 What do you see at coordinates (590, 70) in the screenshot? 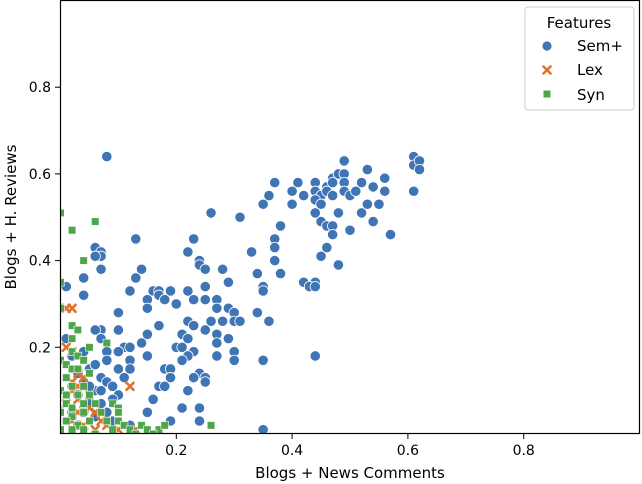
I see `legend-label-lex: Lex` at bounding box center [590, 70].